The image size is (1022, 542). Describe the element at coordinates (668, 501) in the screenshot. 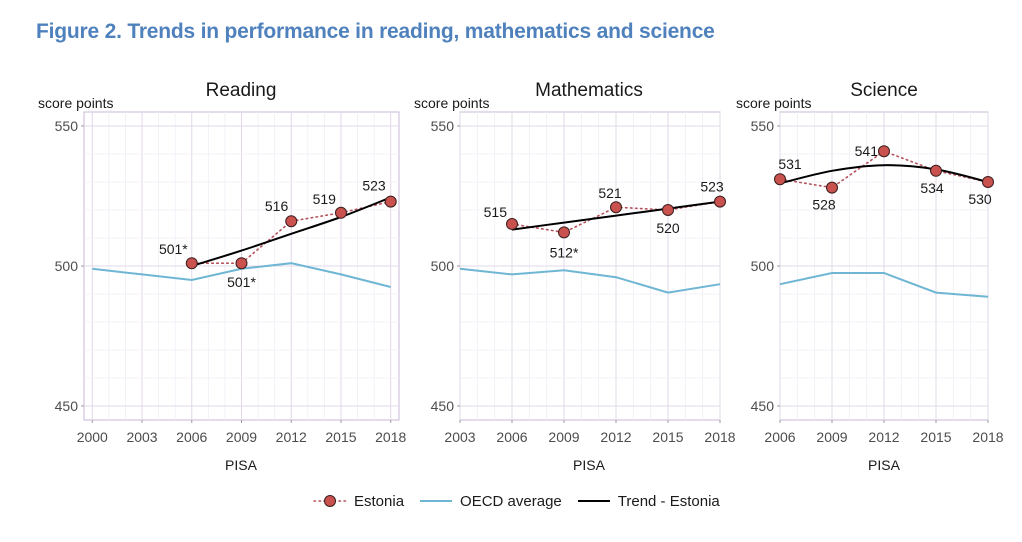

I see `legend-label-trend: Trend - Estonia` at that location.